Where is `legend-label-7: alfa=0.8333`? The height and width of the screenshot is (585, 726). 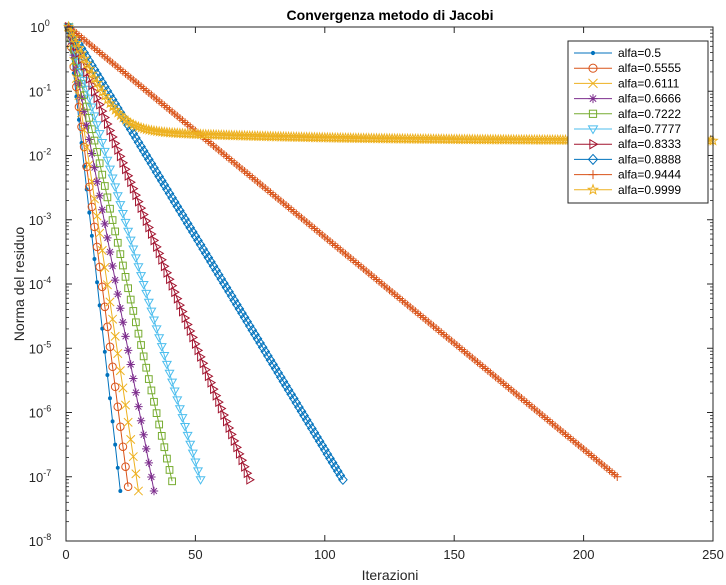 legend-label-7: alfa=0.8333 is located at coordinates (649, 144).